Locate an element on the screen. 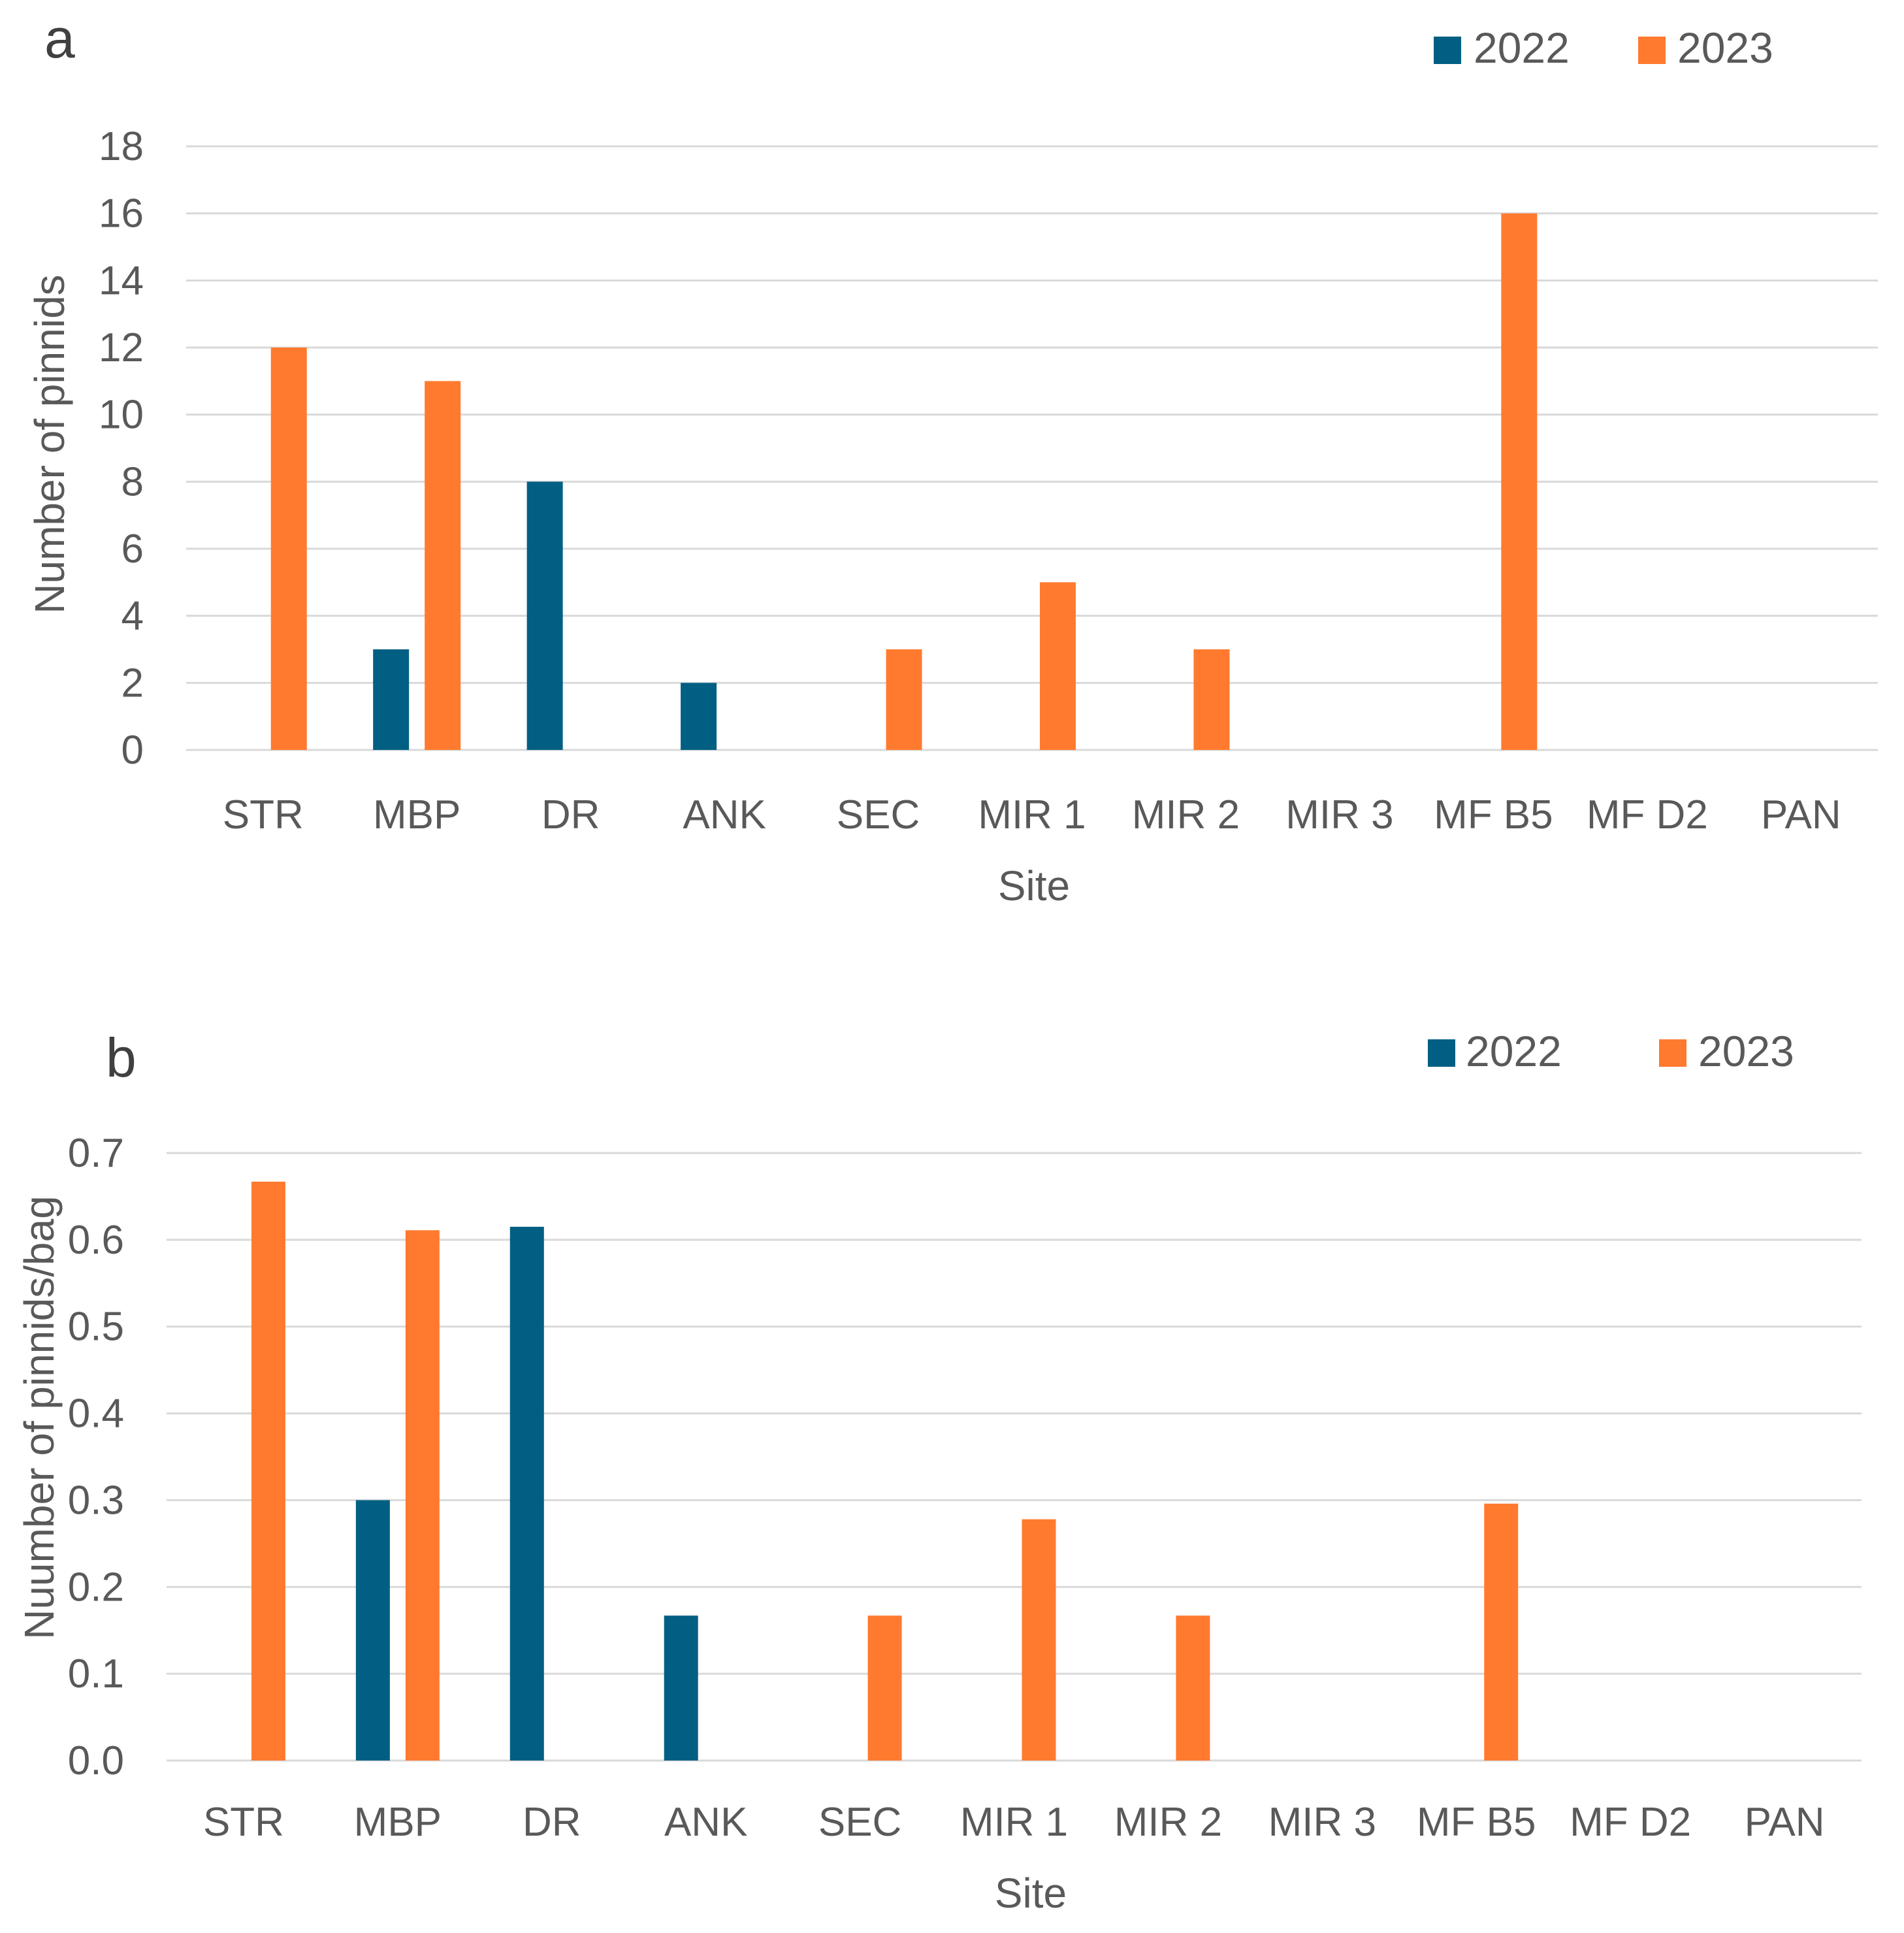  y-tick-label: 0 is located at coordinates (132, 750).